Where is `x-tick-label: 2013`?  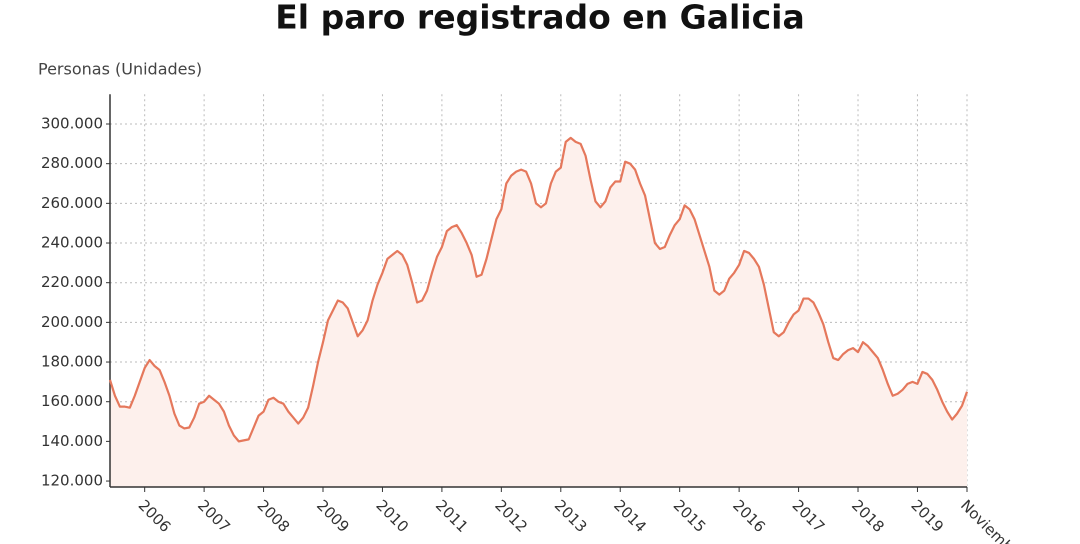 x-tick-label: 2013 is located at coordinates (571, 516).